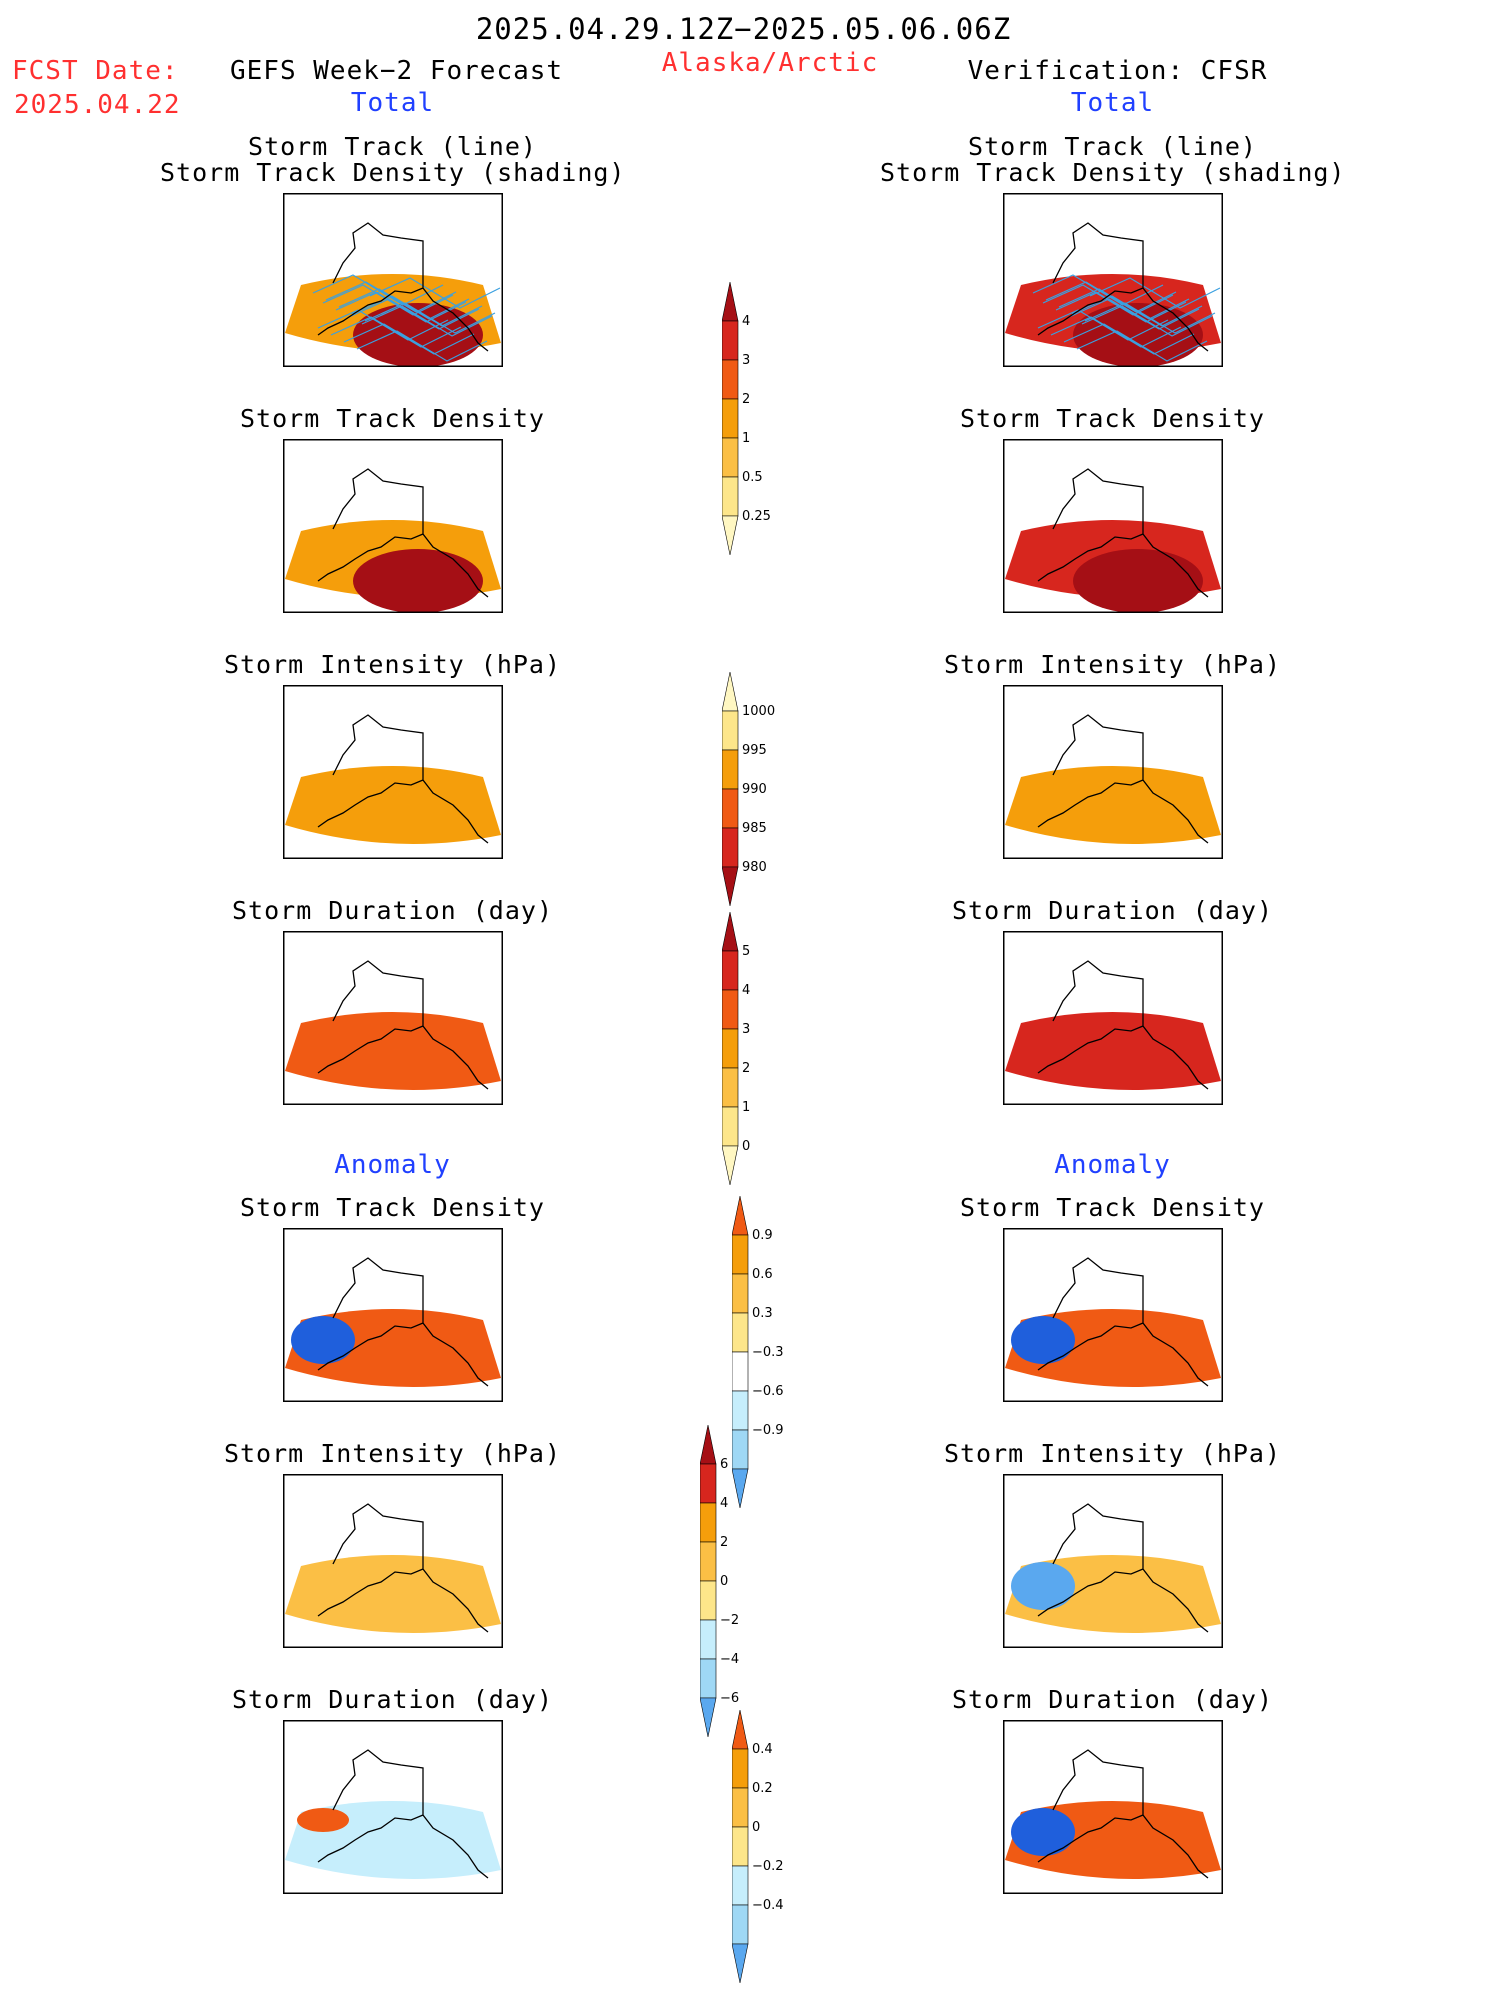 This screenshot has height=2007, width=1487. What do you see at coordinates (754, 828) in the screenshot?
I see `colorbar-tick-label: 985` at bounding box center [754, 828].